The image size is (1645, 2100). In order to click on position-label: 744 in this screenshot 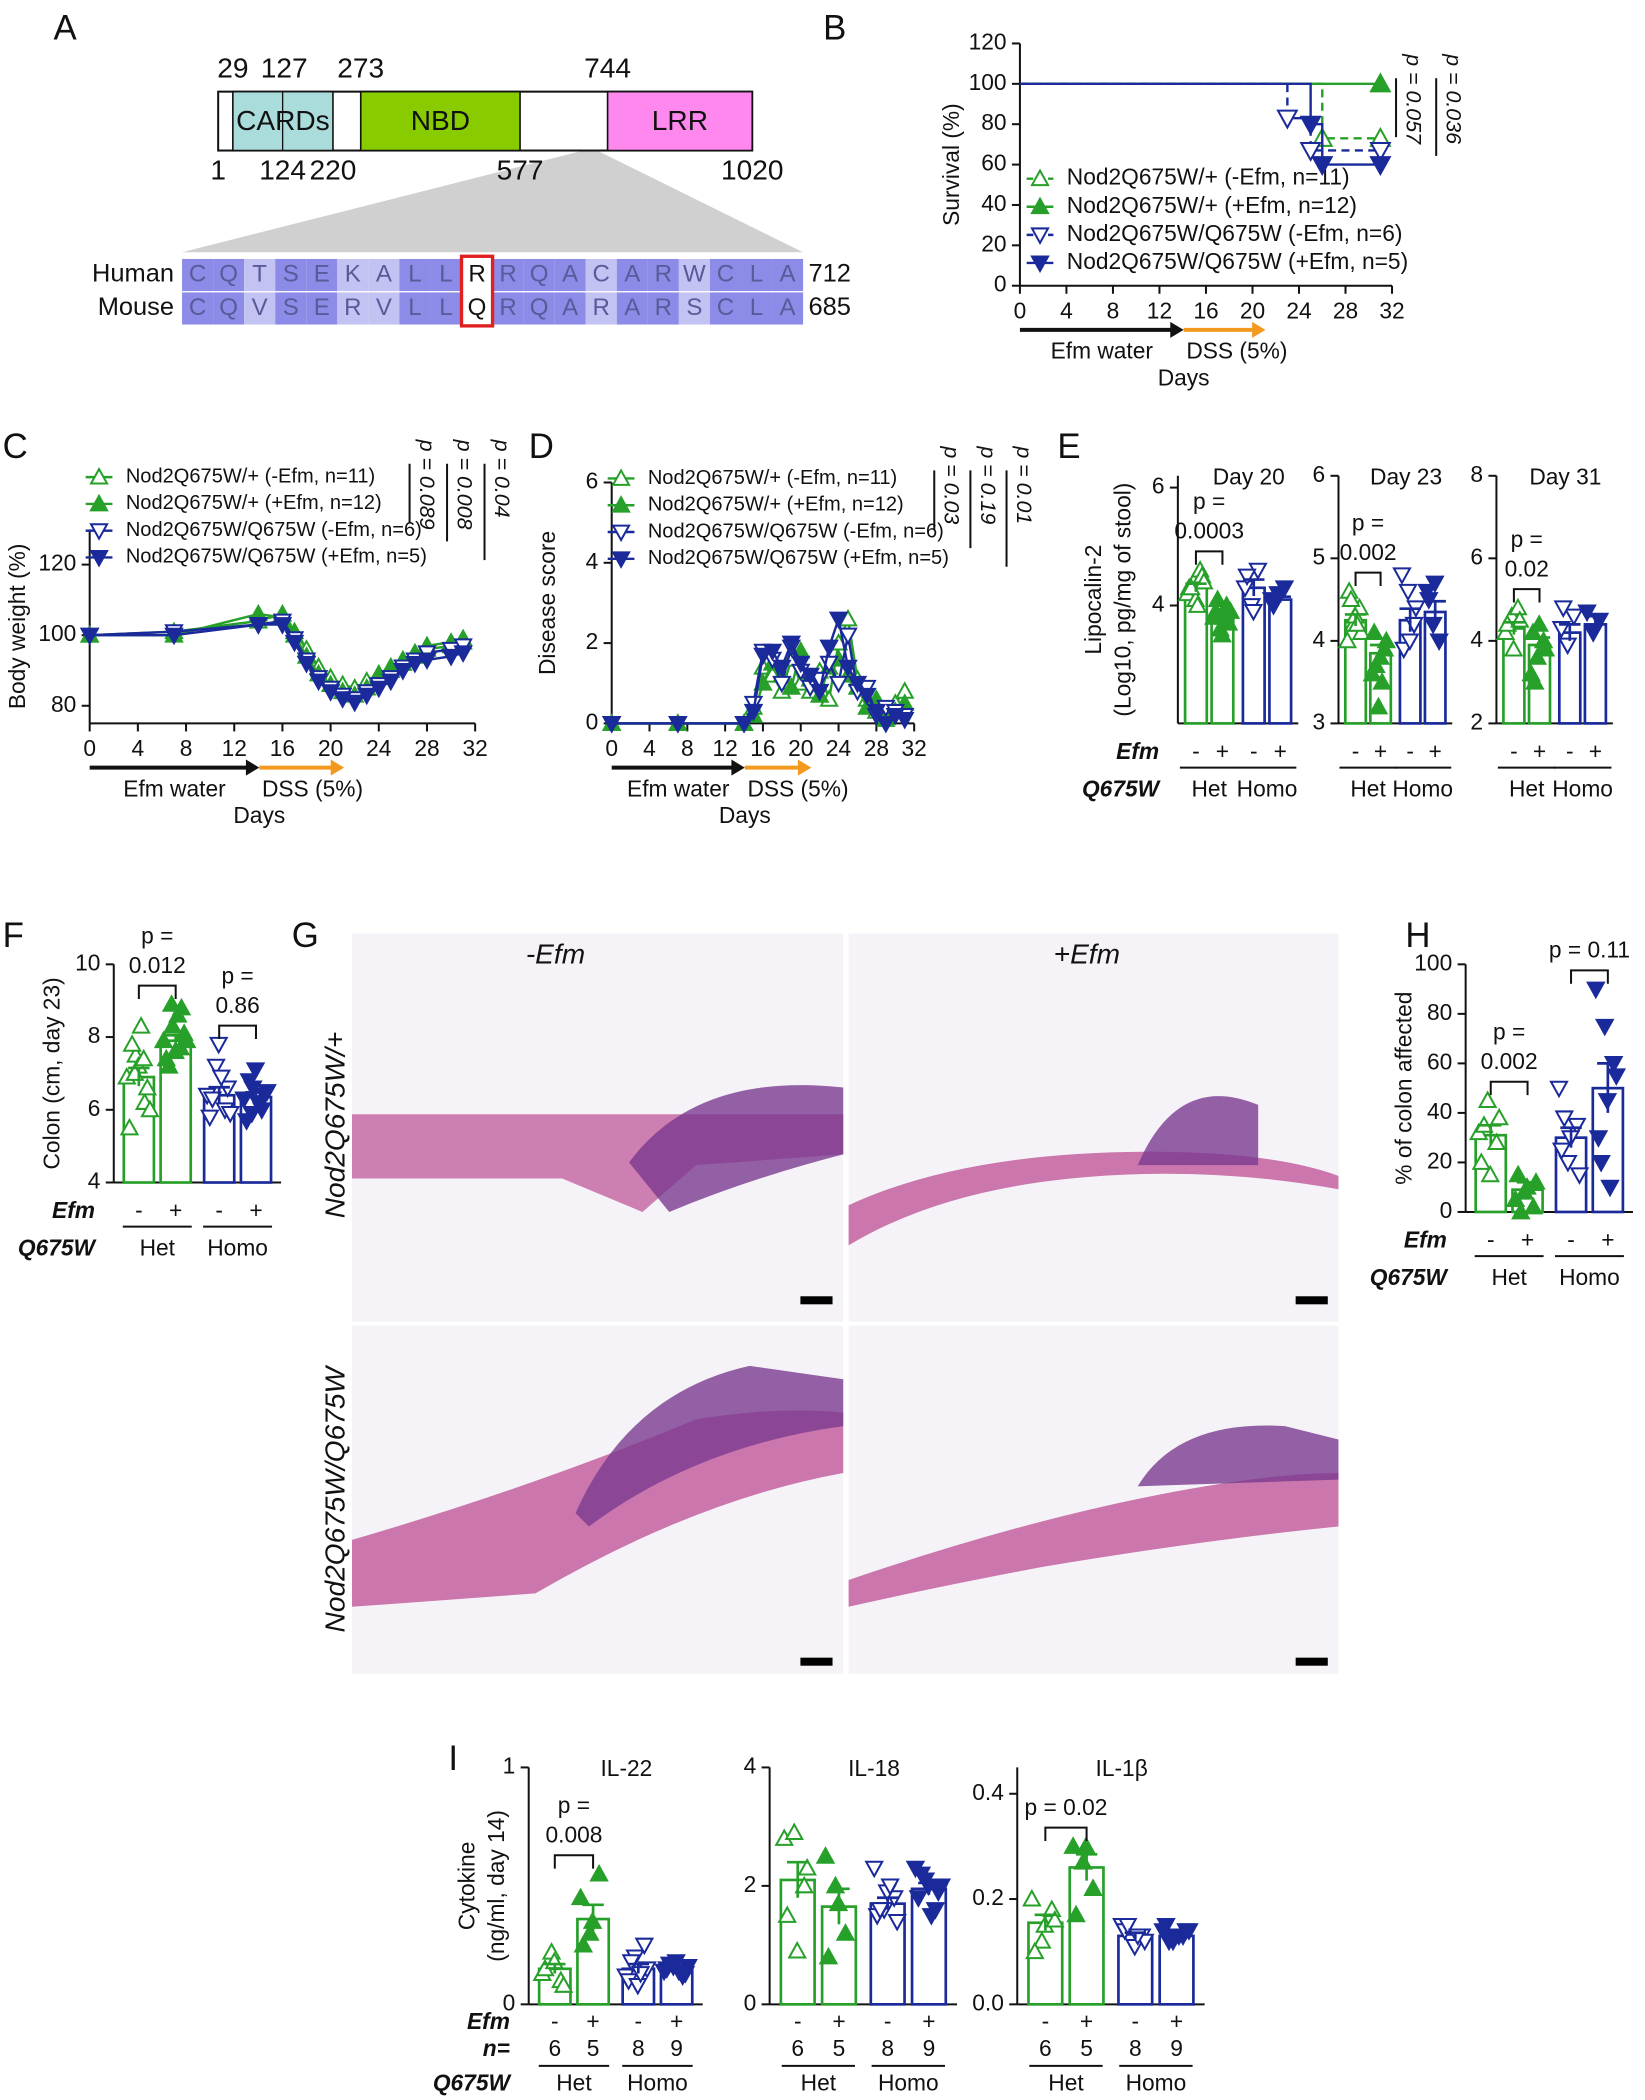, I will do `click(607, 68)`.